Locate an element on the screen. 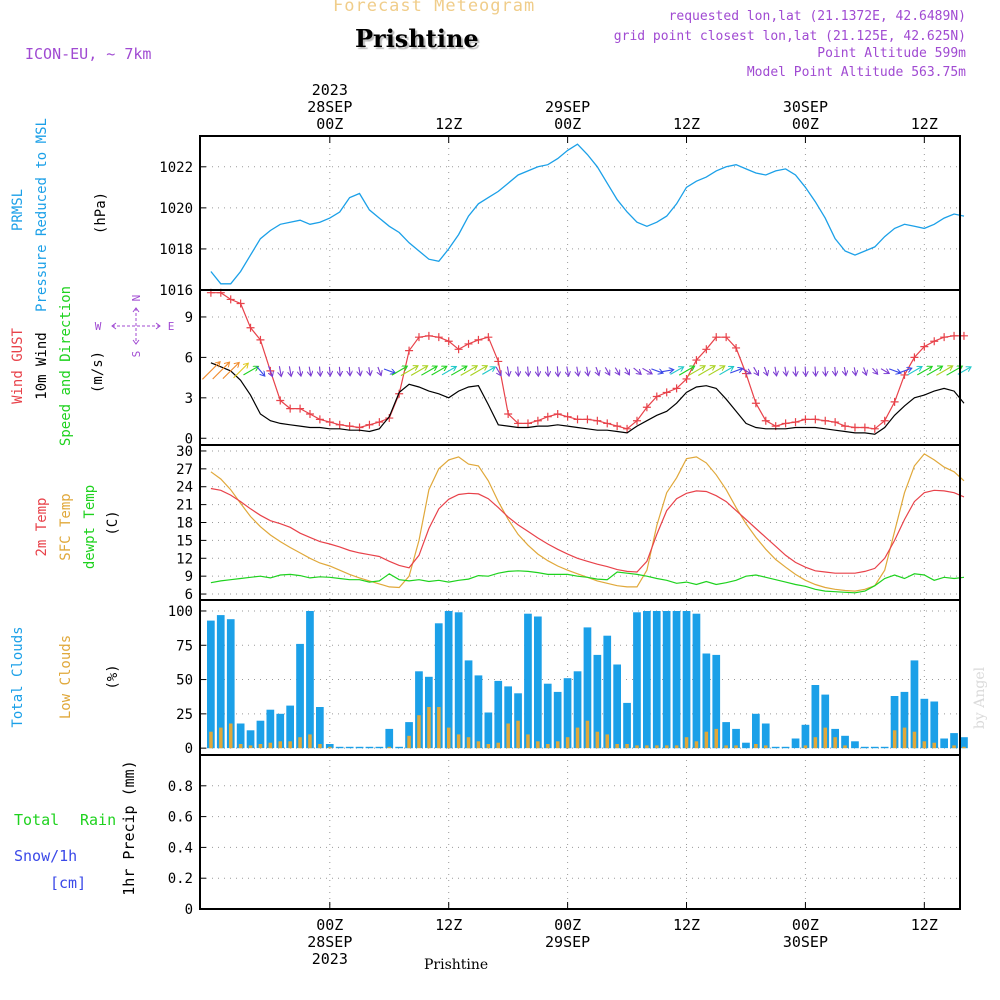 This screenshot has height=1000, width=1000. model-label: ICON-EU, ~ 7km is located at coordinates (88, 54).